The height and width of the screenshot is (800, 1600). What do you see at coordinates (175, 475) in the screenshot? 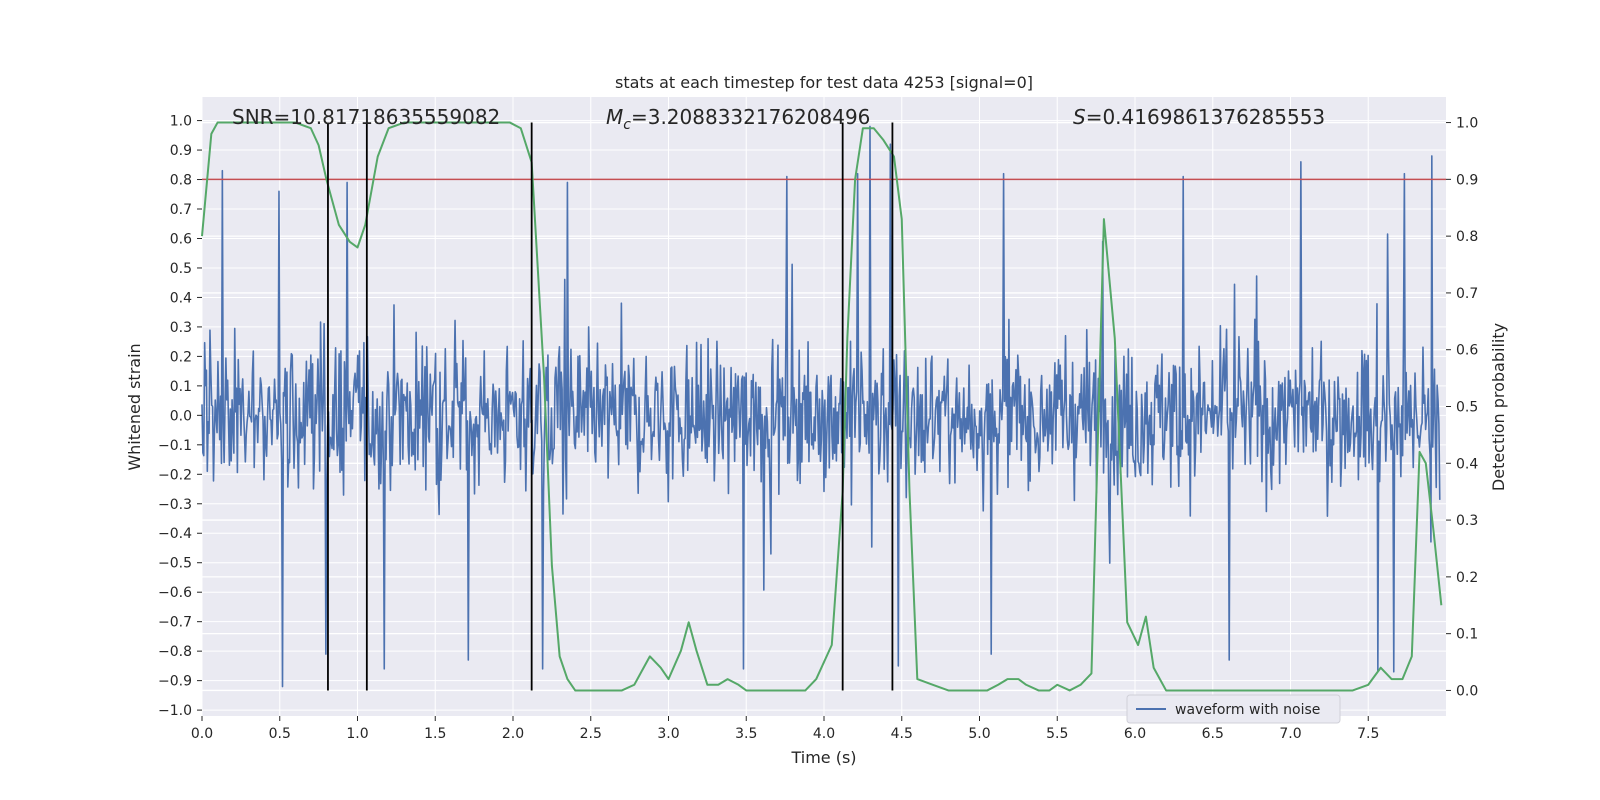
I see `left-tick-label: −0.2` at bounding box center [175, 475].